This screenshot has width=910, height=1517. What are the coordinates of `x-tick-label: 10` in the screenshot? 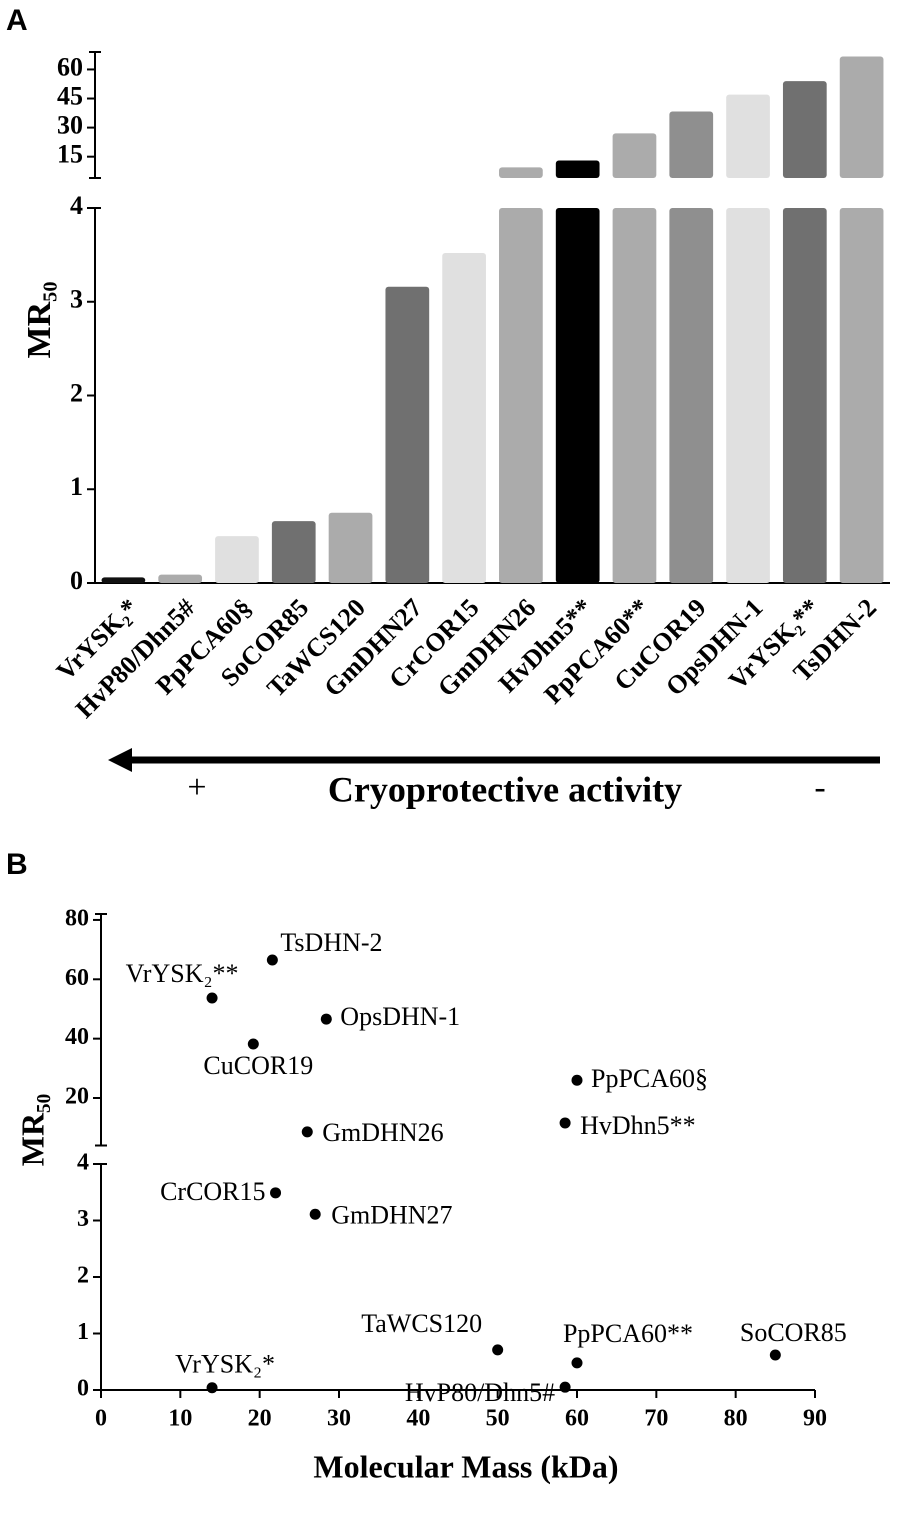 It's located at (180, 1419).